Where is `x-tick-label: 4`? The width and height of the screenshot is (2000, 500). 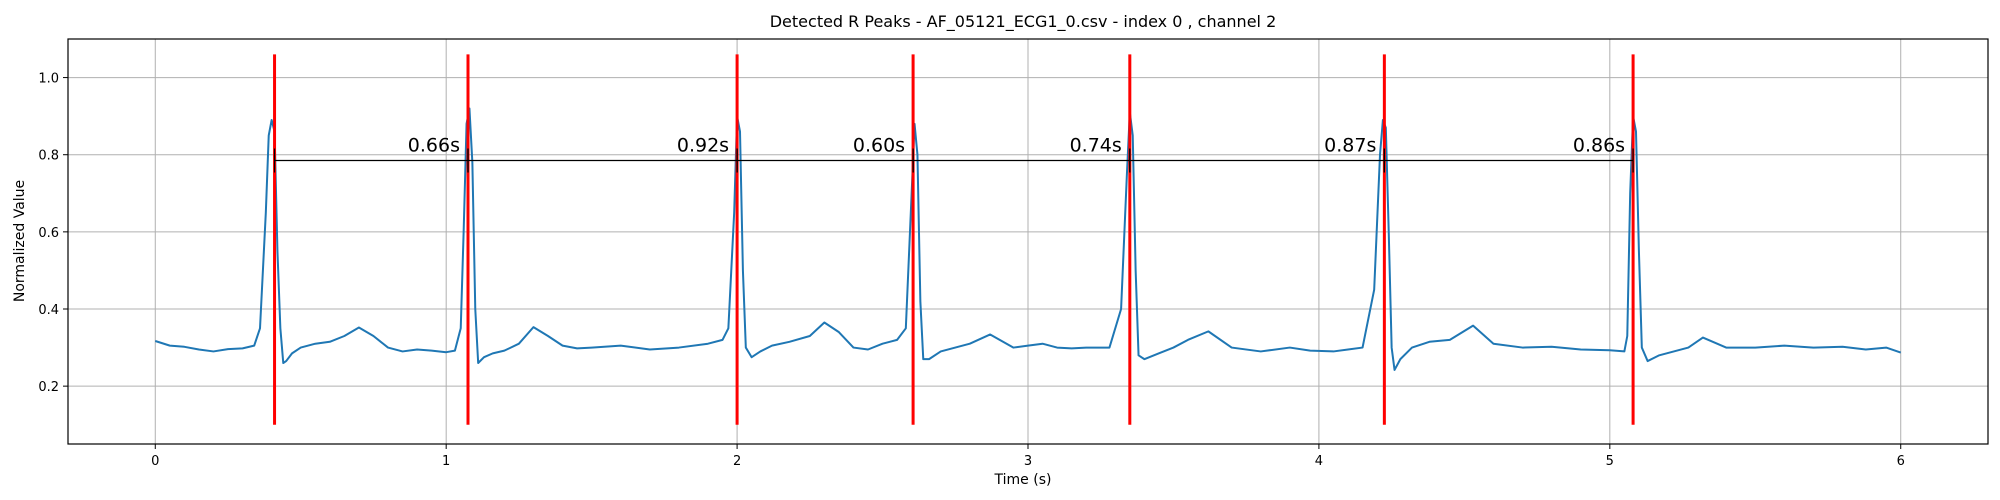 x-tick-label: 4 is located at coordinates (1319, 461).